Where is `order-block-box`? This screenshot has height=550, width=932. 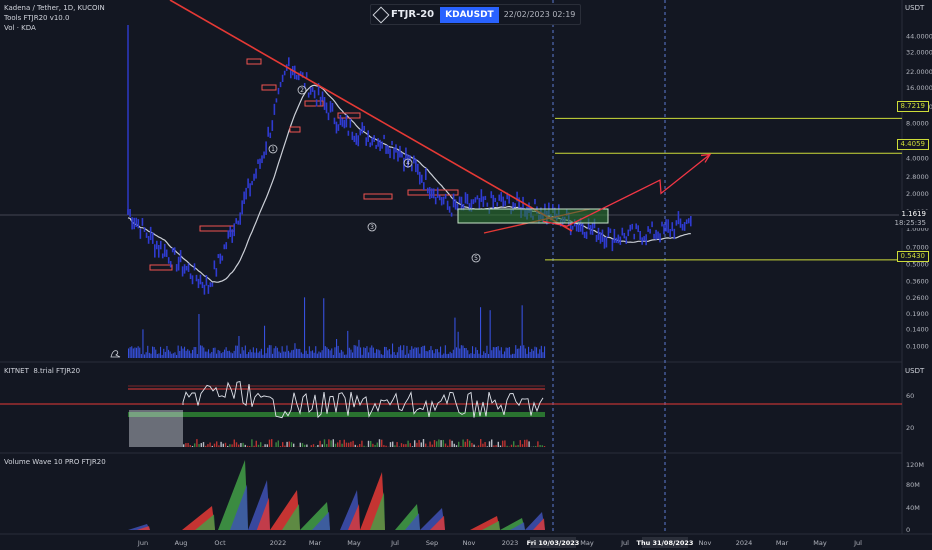
order-block-box is located at coordinates (314, 103).